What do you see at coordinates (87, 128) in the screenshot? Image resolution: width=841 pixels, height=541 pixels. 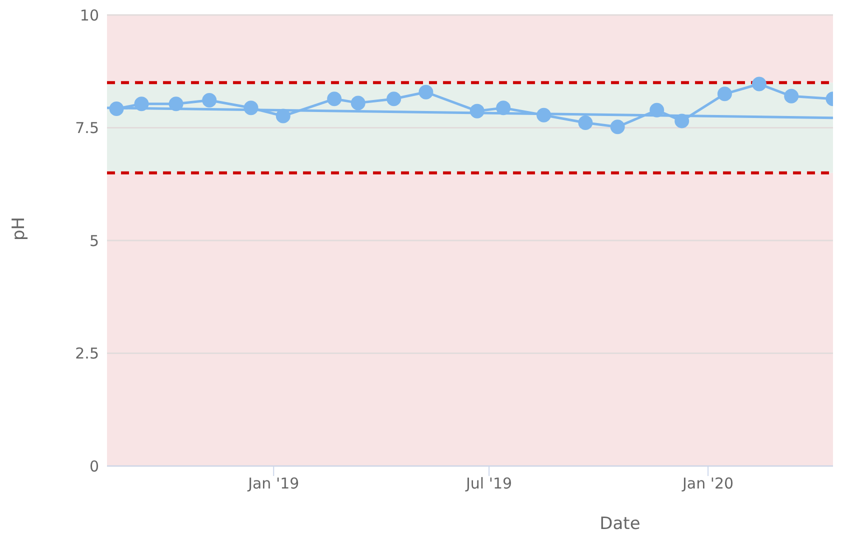 I see `y-tick-label: 7.5` at bounding box center [87, 128].